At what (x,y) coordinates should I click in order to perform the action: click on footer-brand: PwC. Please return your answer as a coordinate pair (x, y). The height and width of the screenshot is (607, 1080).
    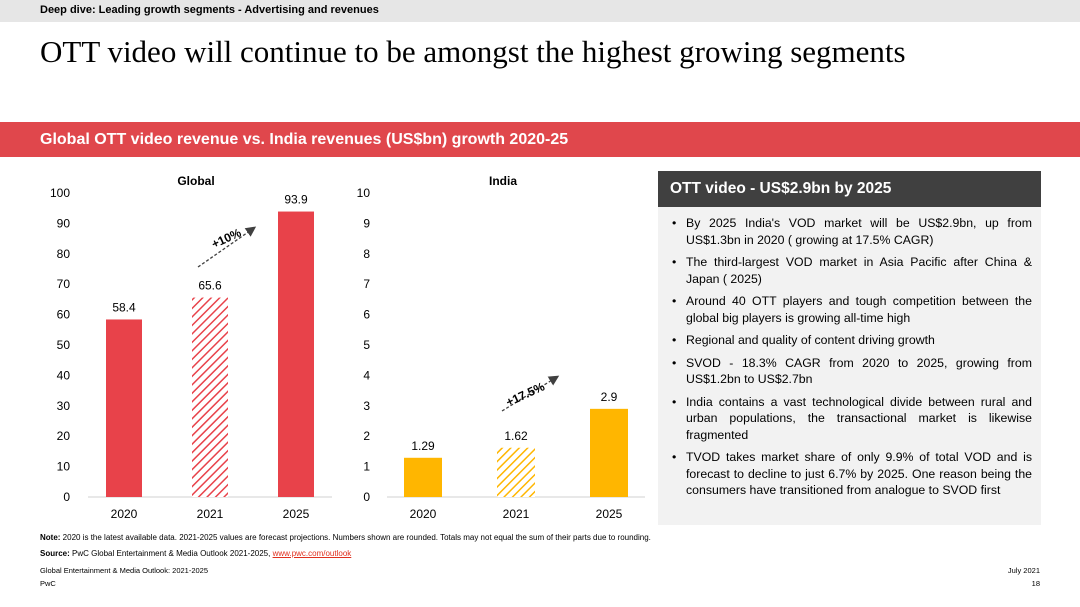
    Looking at the image, I should click on (48, 583).